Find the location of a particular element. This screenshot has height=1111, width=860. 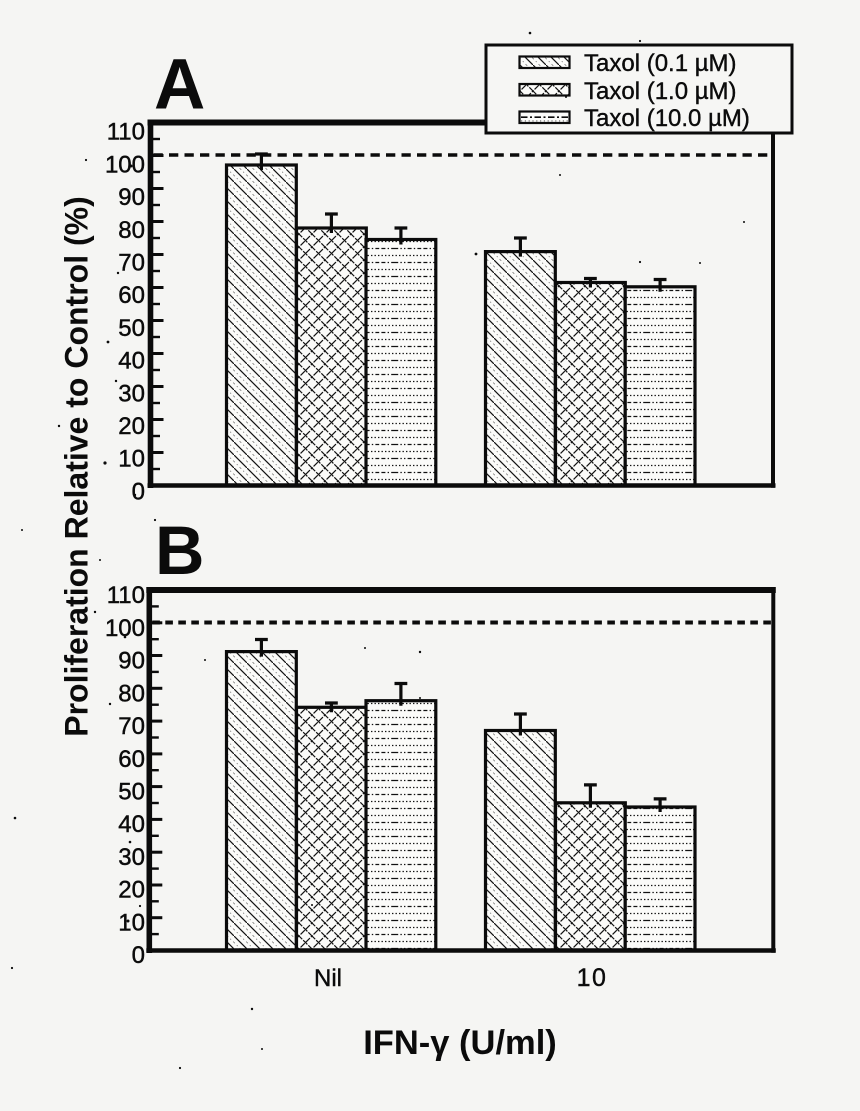

svg-text: IFN-γ (U/ml) is located at coordinates (460, 1043).